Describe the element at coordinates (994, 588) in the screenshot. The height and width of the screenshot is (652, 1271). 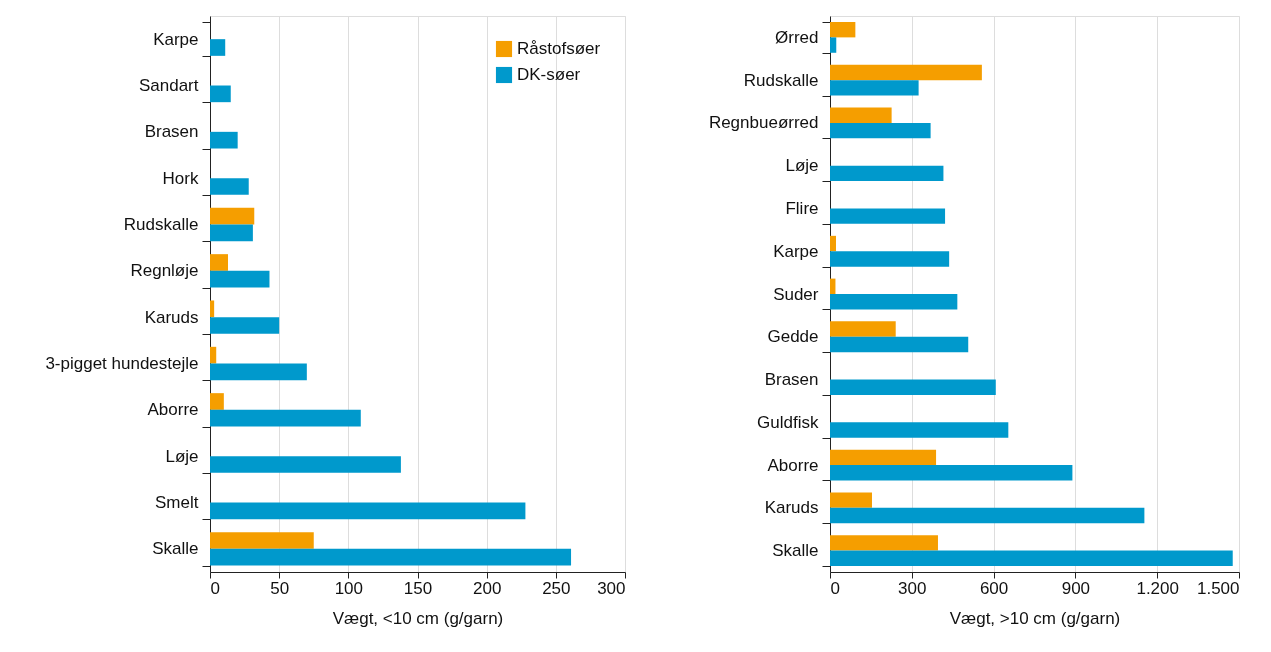
I see `x-tick-label: 600` at that location.